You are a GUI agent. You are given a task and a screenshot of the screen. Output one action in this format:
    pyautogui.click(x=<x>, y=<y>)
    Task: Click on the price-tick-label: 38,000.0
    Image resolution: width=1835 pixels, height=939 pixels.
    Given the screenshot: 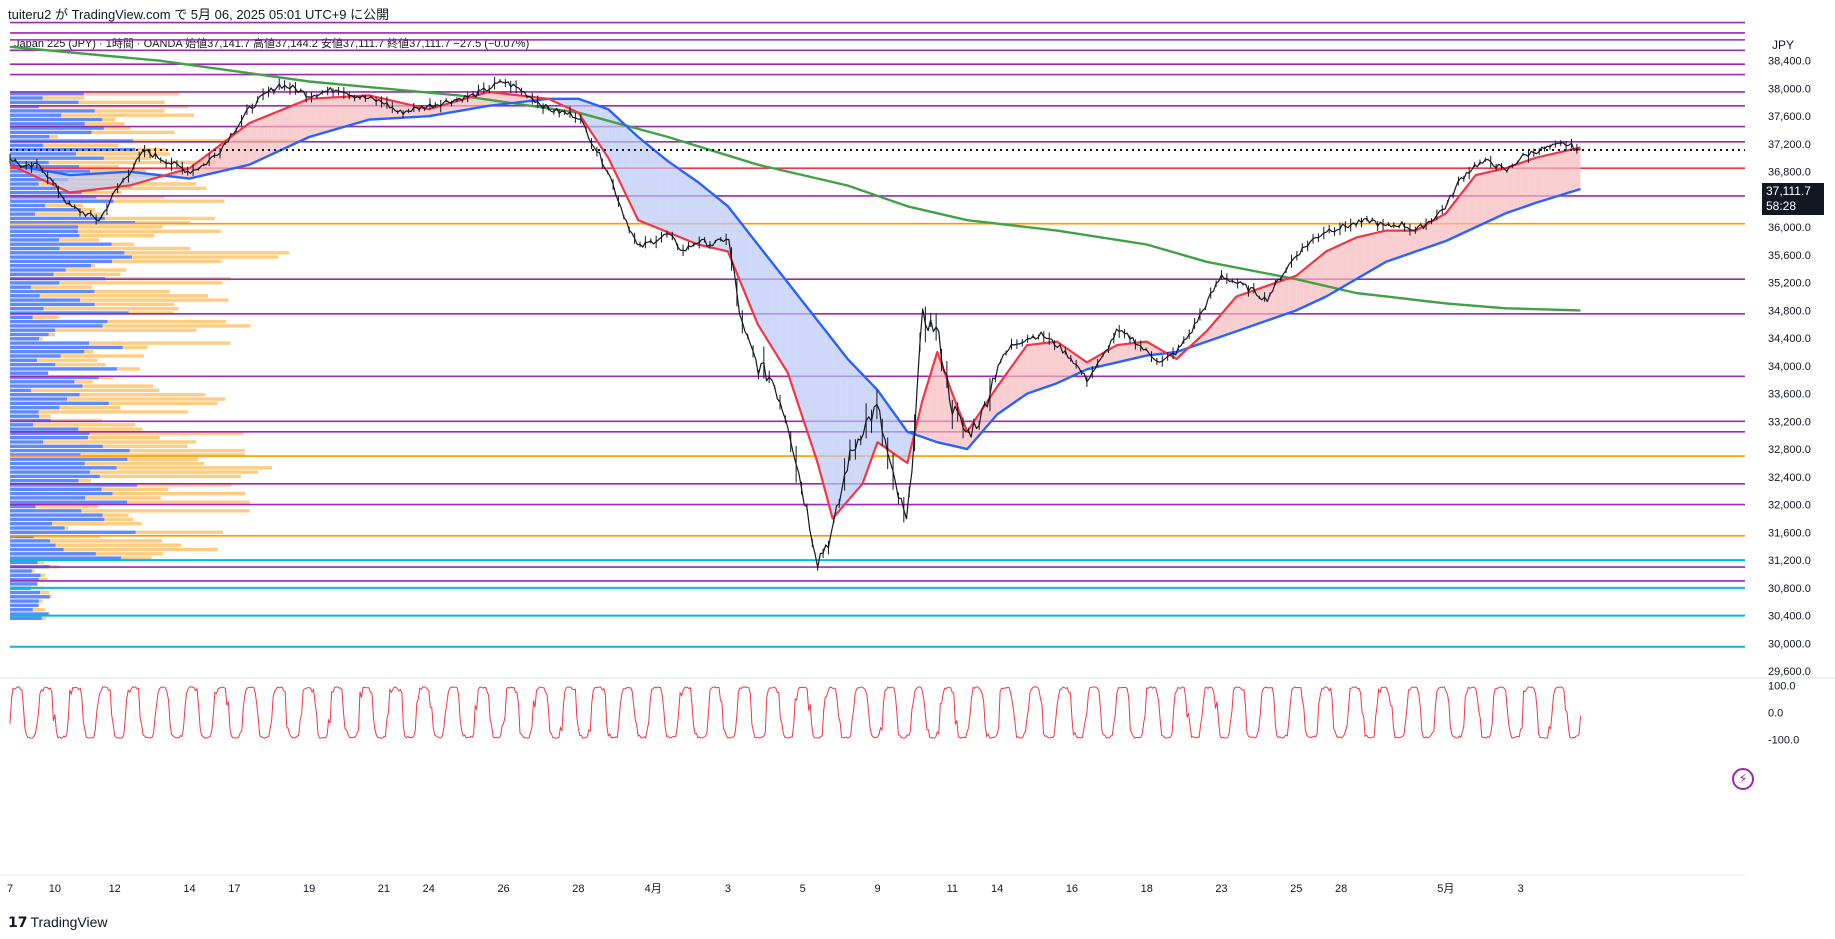 What is the action you would take?
    pyautogui.click(x=1789, y=89)
    